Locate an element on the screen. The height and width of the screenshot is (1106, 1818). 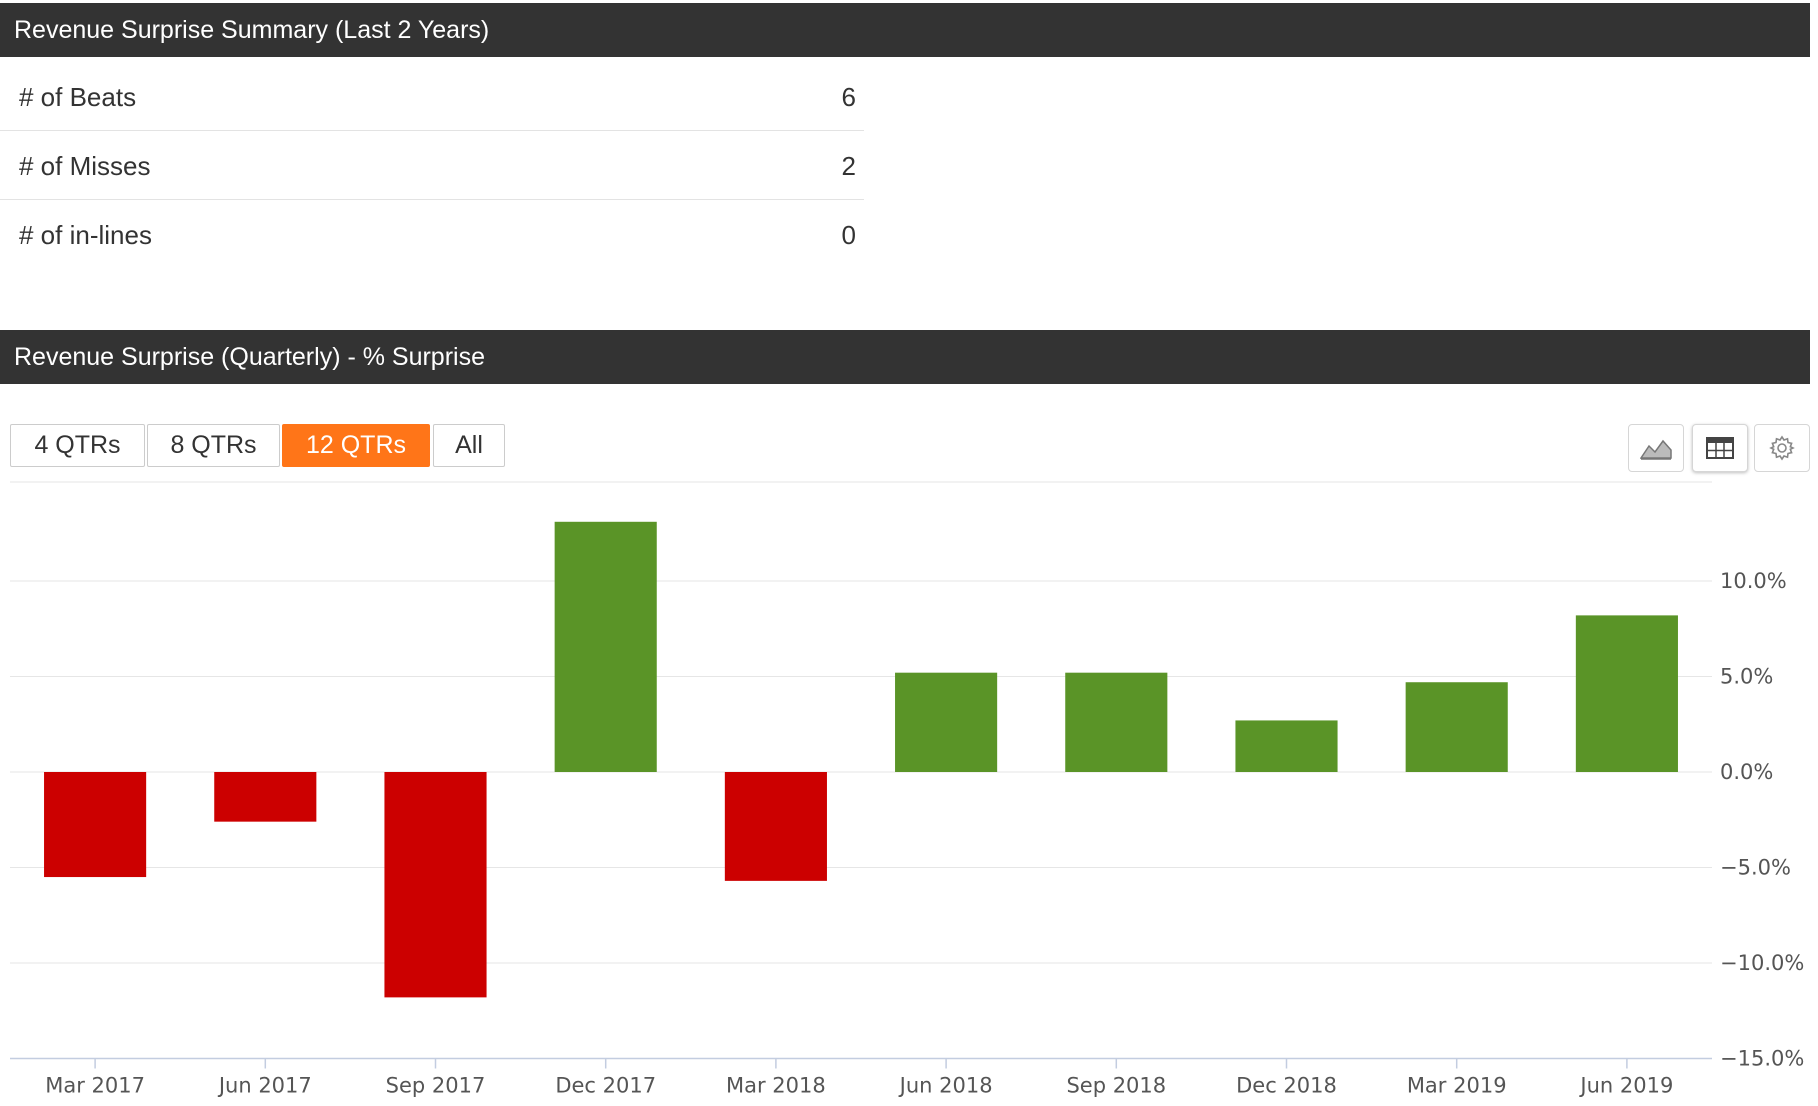
x-tick-label: Jun 2019 is located at coordinates (1625, 1086).